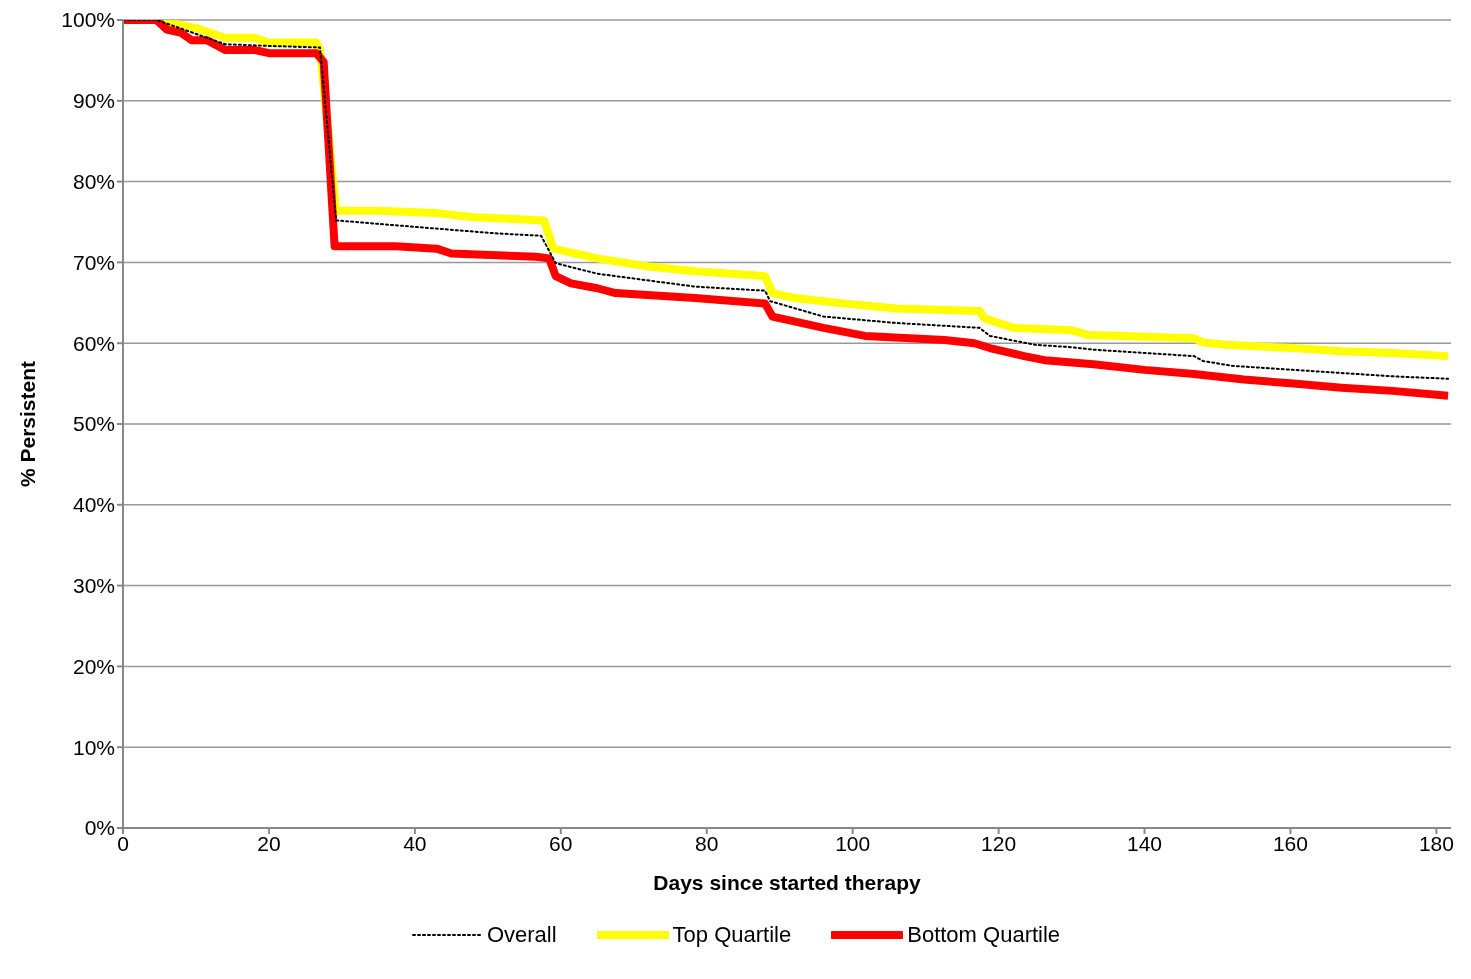 This screenshot has width=1471, height=979. I want to click on x-tick-label: 60, so click(561, 843).